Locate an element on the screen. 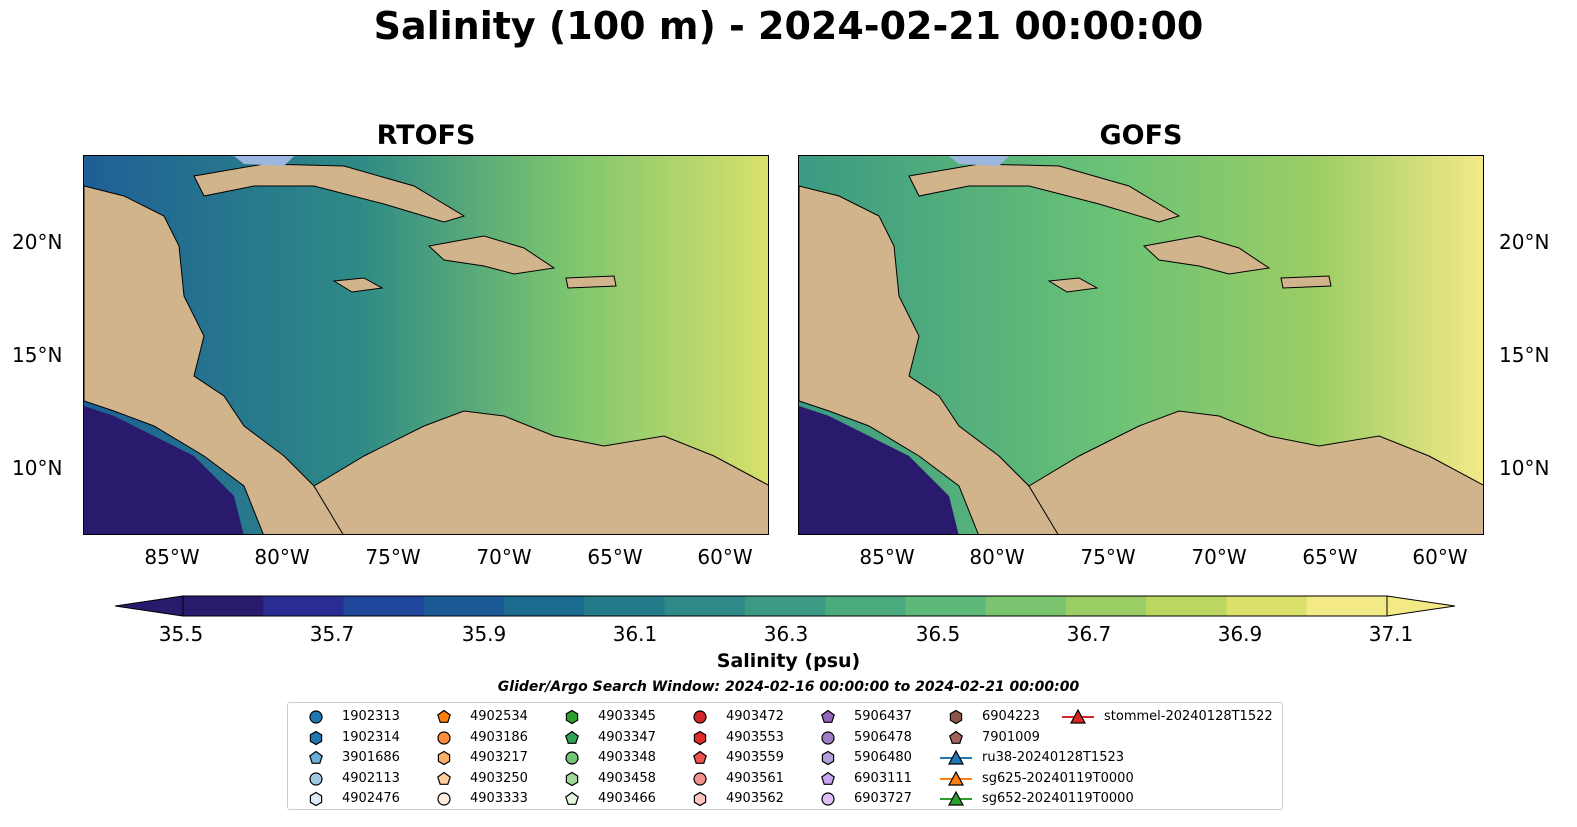 Image resolution: width=1577 pixels, height=827 pixels. figure-title: Salinity (100 m) - 2024-02-21 00:00:00 is located at coordinates (788, 26).